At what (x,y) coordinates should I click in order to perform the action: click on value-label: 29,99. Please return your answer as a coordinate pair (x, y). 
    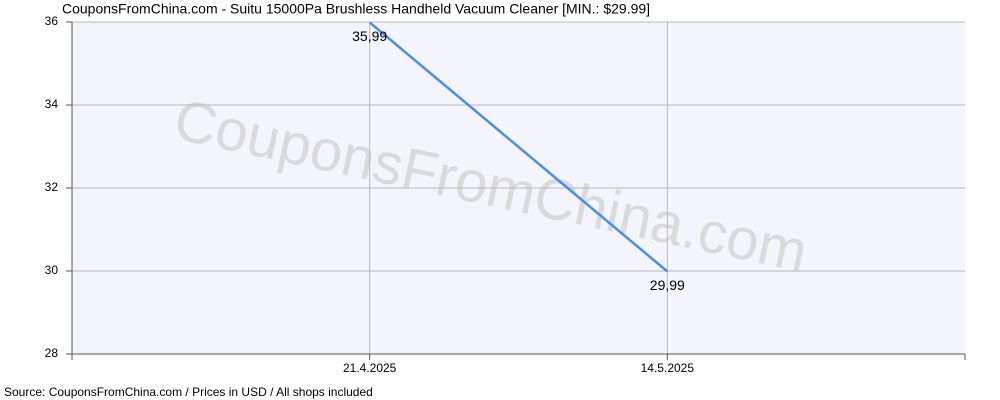
    Looking at the image, I should click on (667, 285).